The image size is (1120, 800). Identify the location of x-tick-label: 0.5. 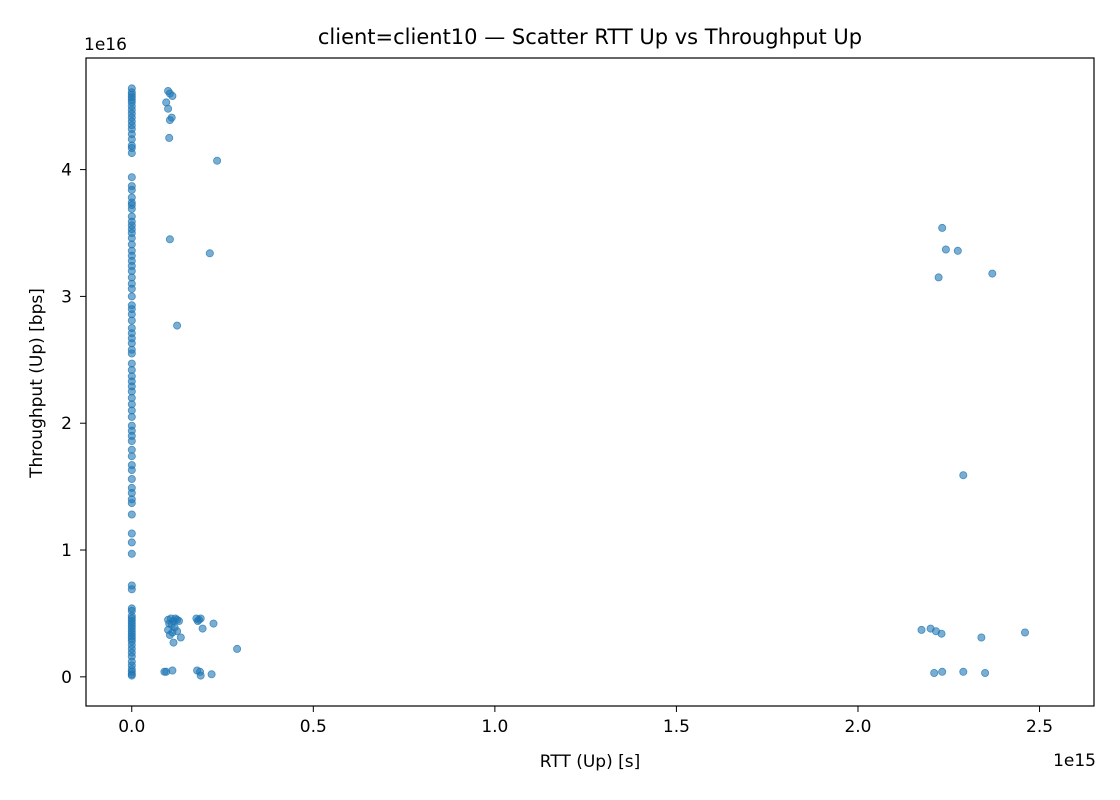
(313, 727).